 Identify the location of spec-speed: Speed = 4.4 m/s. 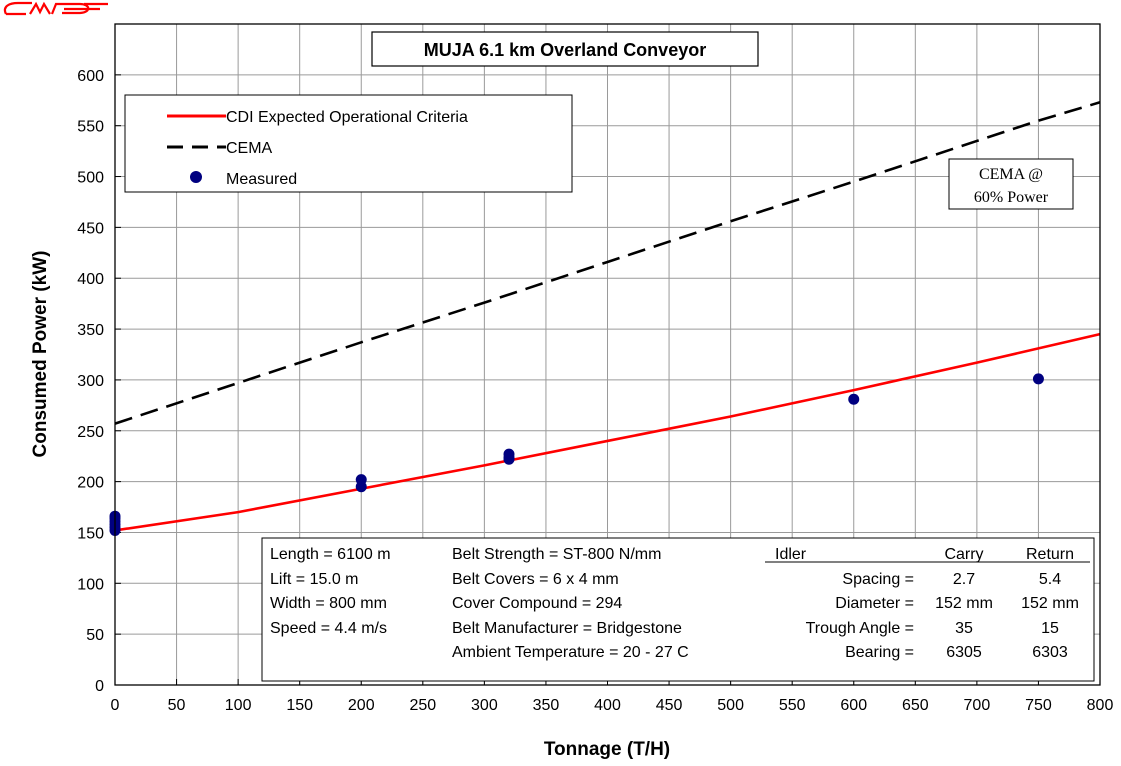
(328, 628).